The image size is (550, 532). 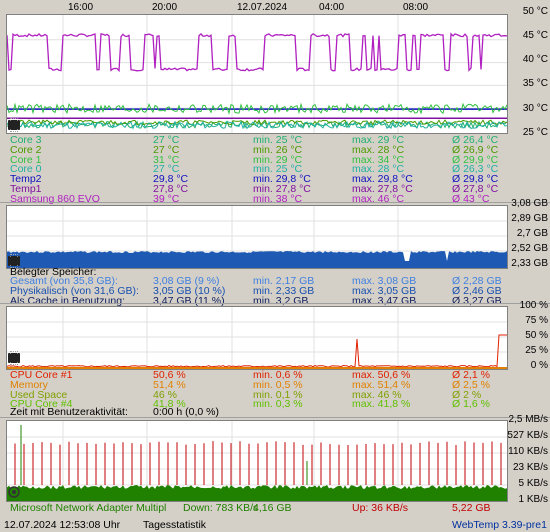 I want to click on legend-max: max. 41,8 %, so click(x=381, y=404).